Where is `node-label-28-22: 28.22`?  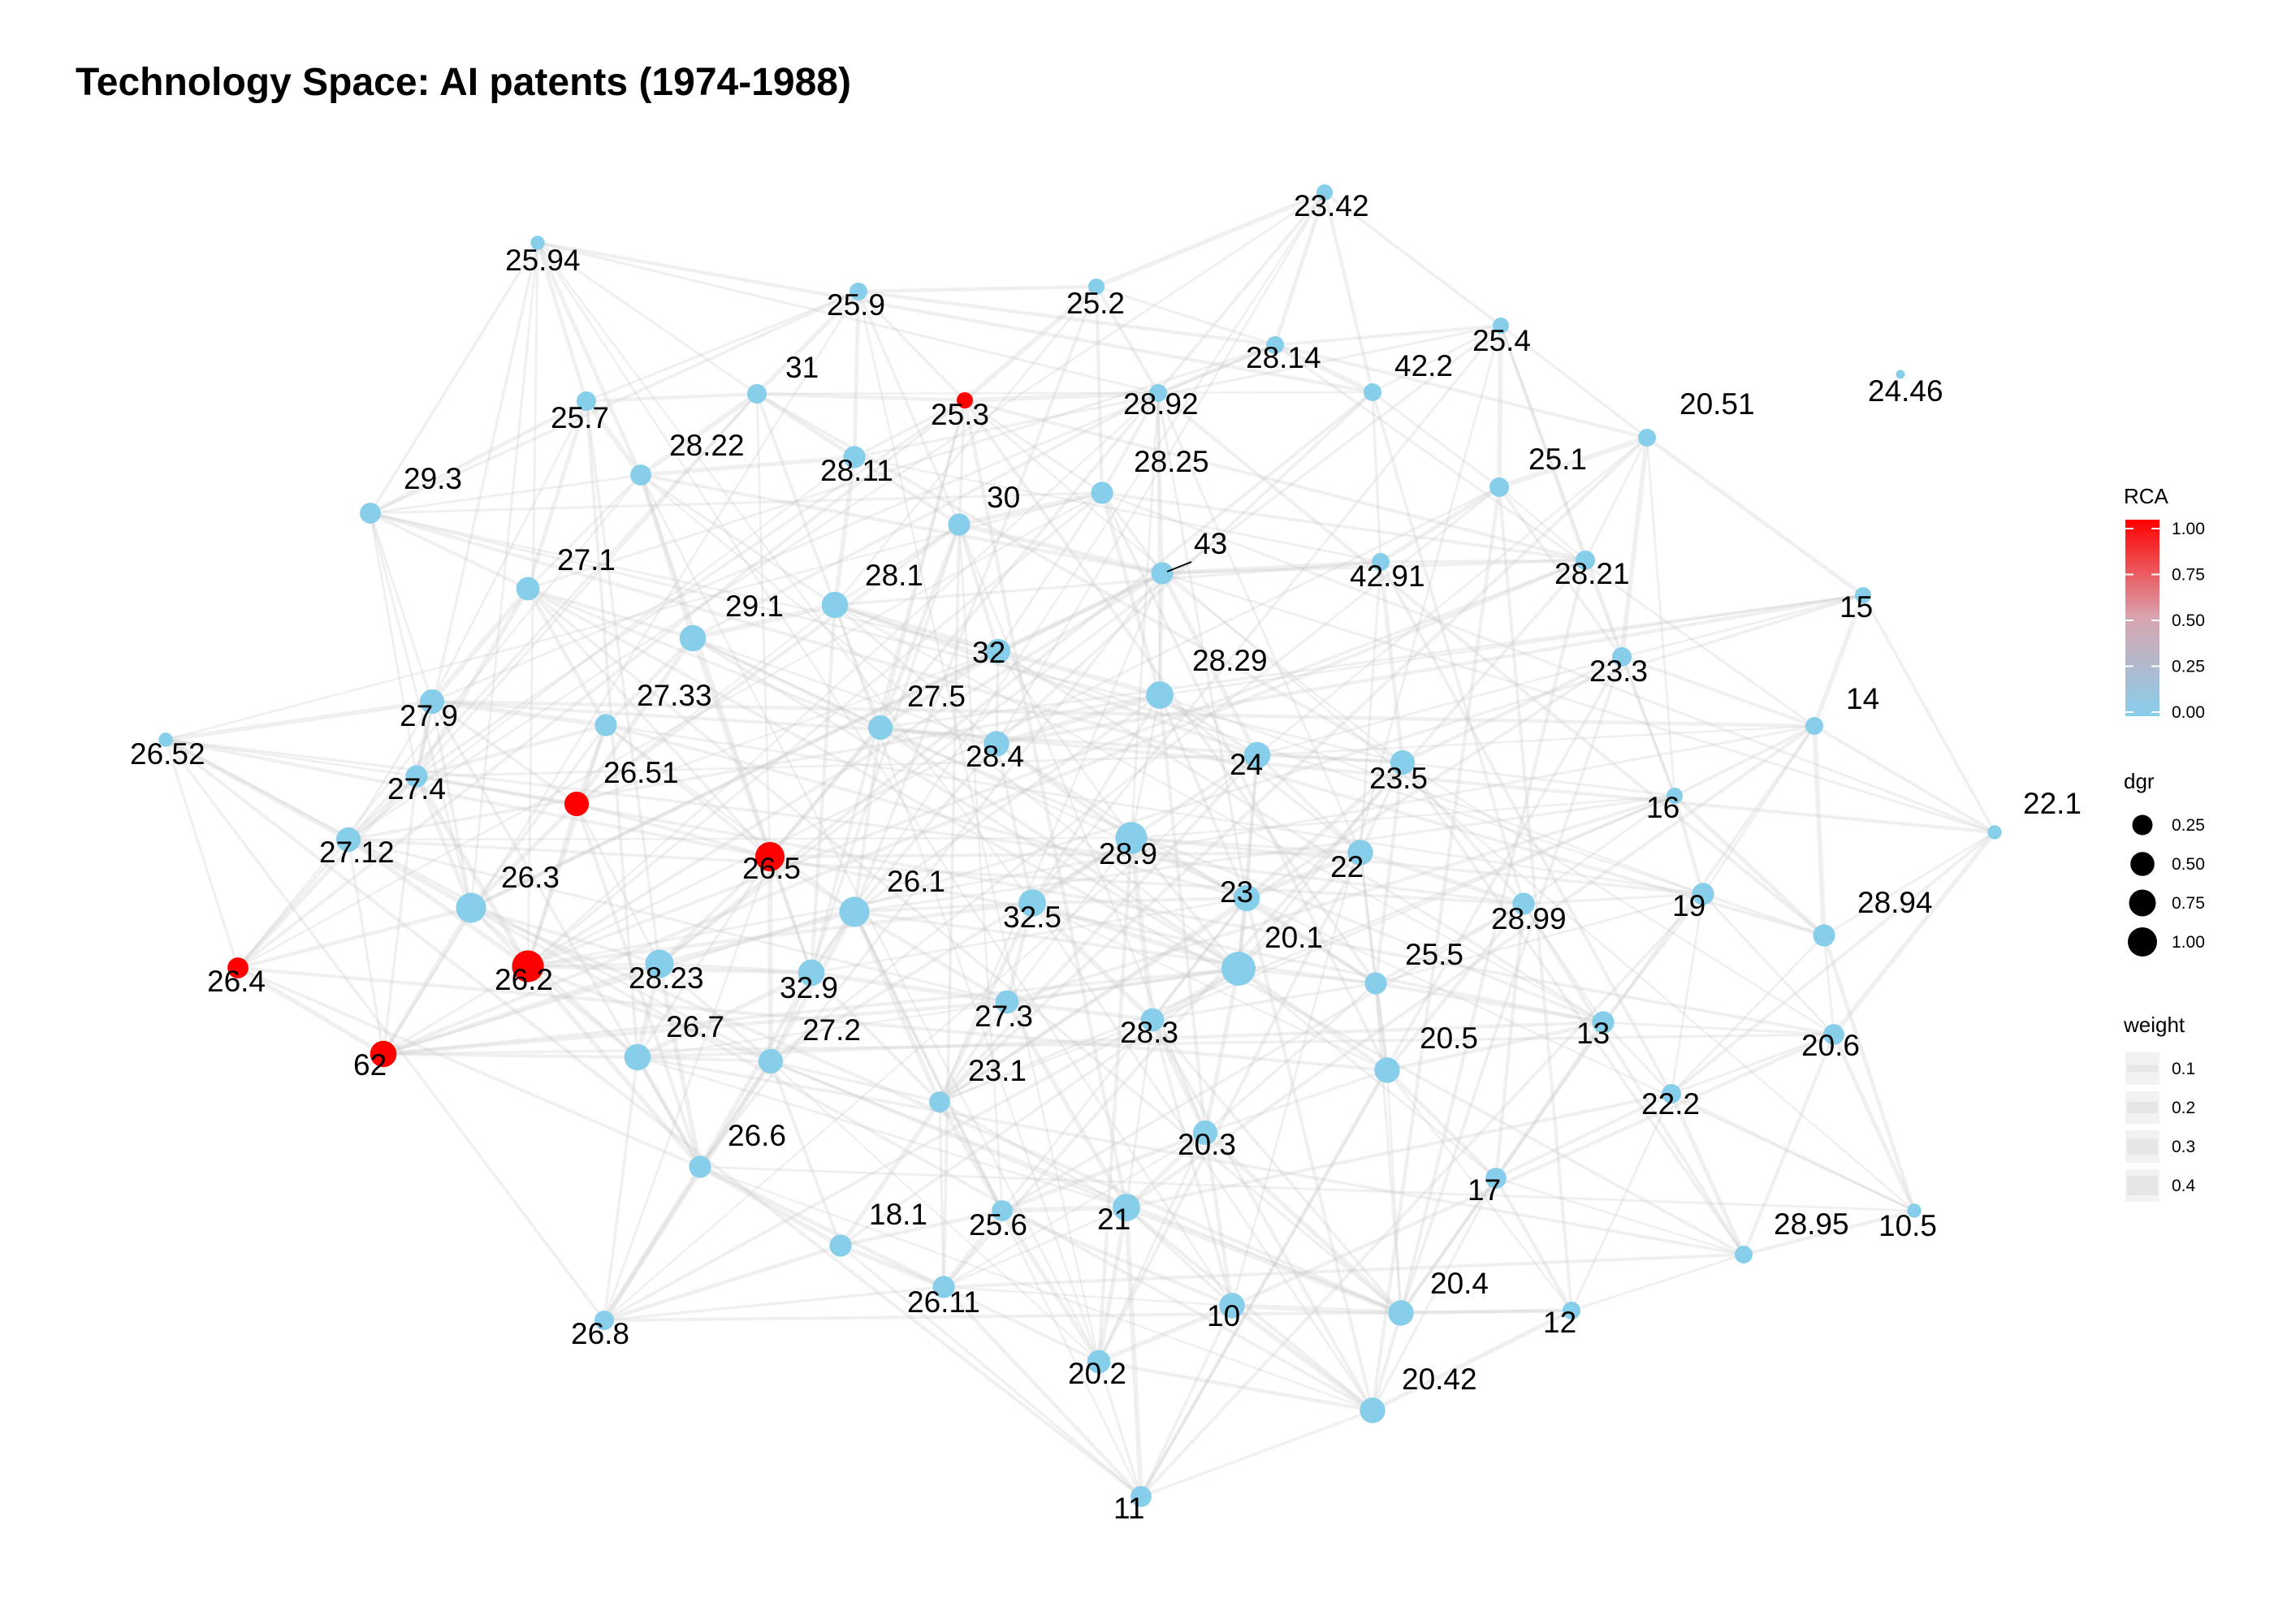
node-label-28-22: 28.22 is located at coordinates (707, 446).